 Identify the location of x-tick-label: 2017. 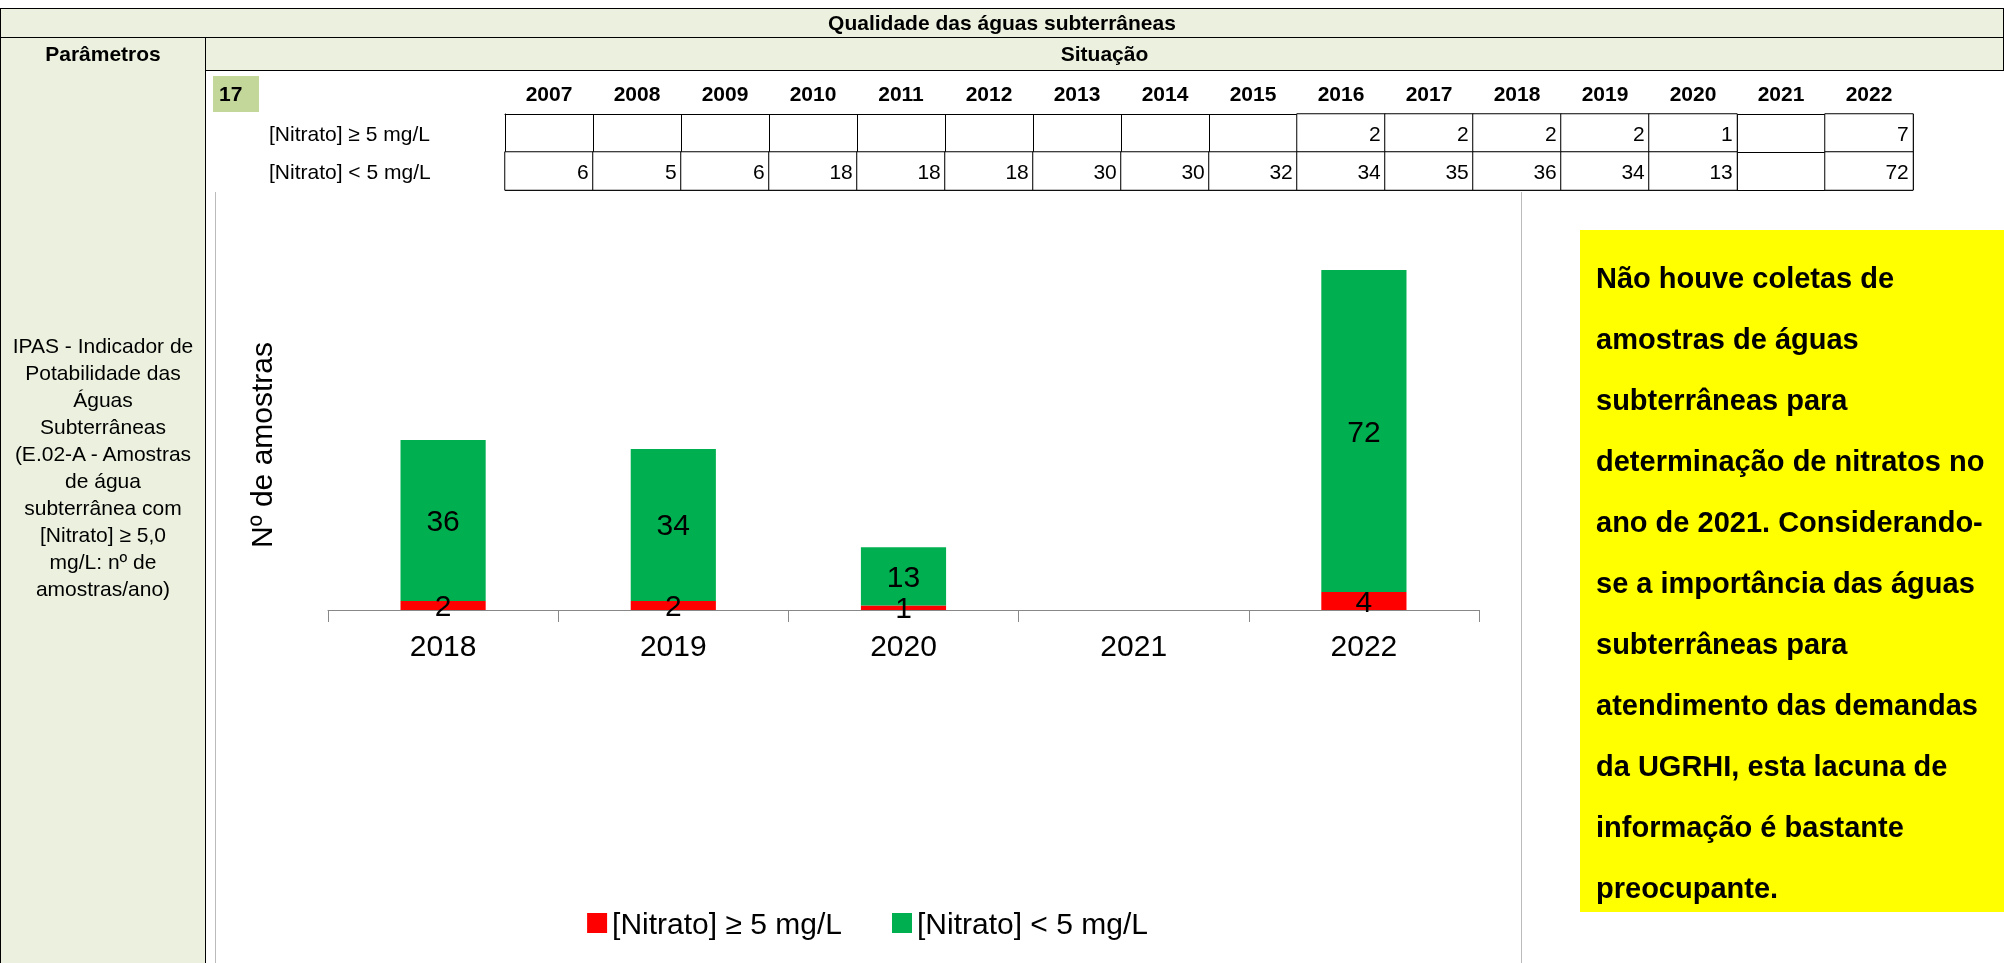
(1429, 93).